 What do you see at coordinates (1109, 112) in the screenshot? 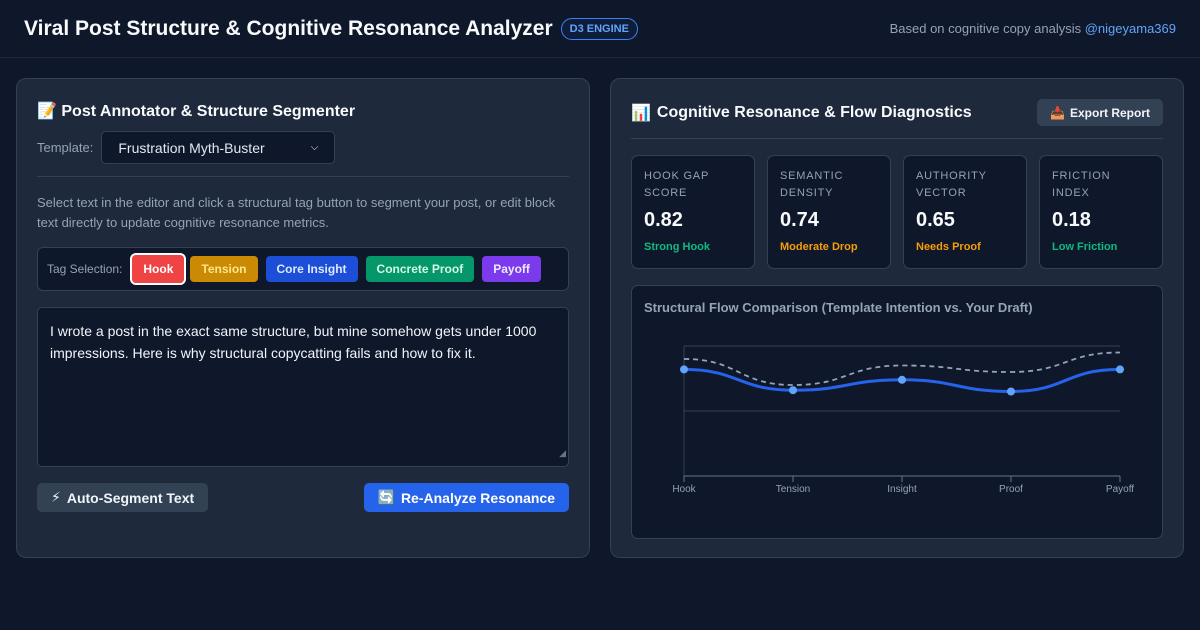
I see `export-report-label: Export Report` at bounding box center [1109, 112].